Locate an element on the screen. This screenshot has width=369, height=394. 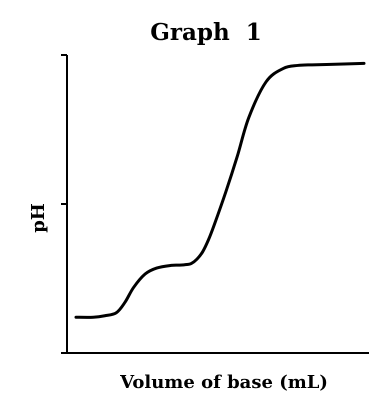
y-axis-label: pH is located at coordinates (38, 218).